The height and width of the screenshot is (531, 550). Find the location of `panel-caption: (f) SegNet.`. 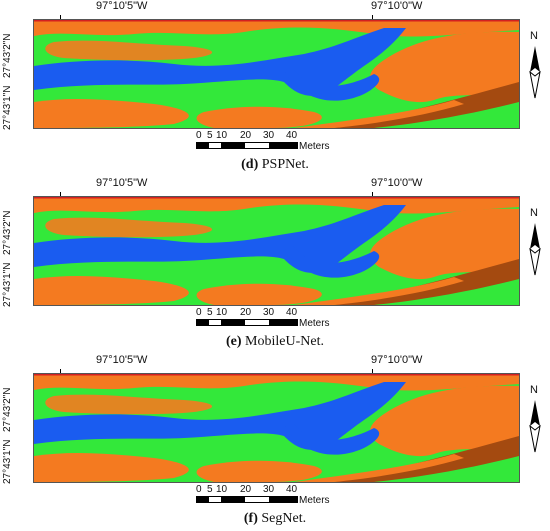

panel-caption: (f) SegNet. is located at coordinates (275, 518).